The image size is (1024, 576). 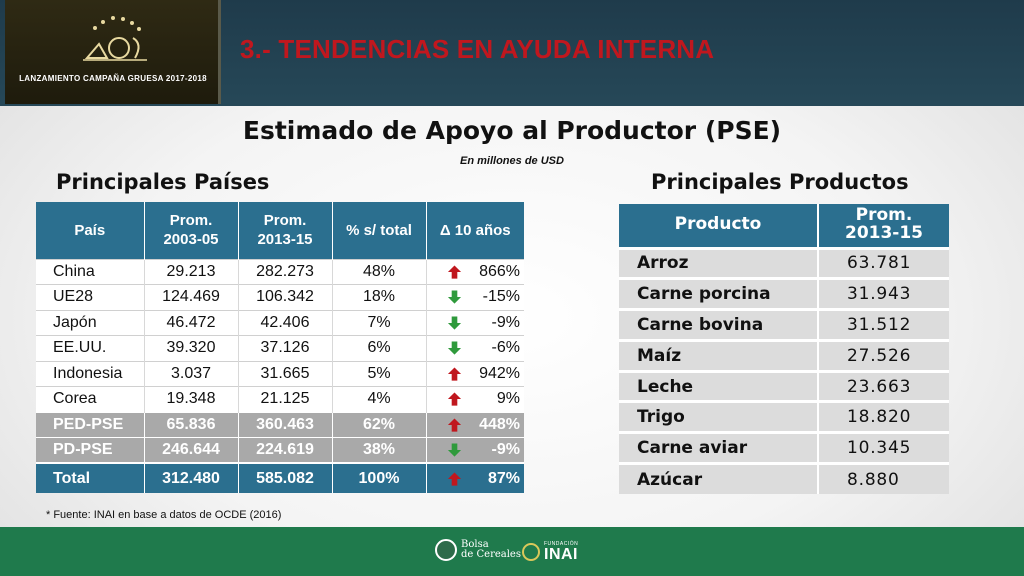 I want to click on table-row: Corea 19.348 21.125 4% 9%, so click(x=280, y=399).